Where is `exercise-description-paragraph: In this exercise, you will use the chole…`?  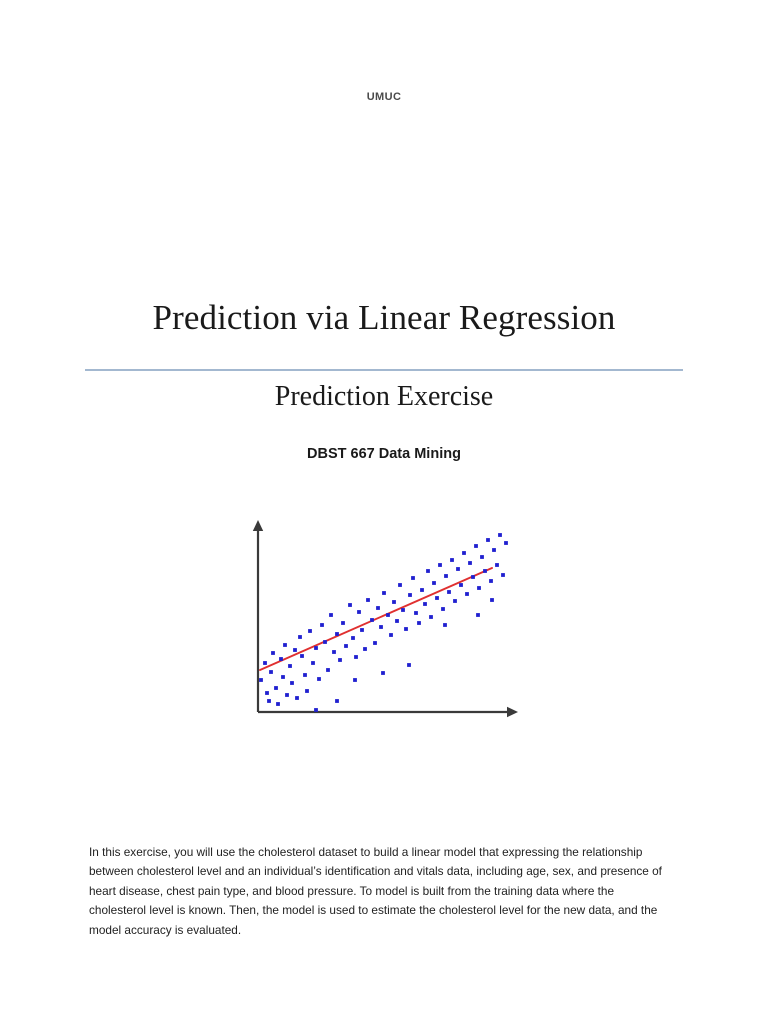
exercise-description-paragraph: In this exercise, you will use the chole… is located at coordinates (375, 891).